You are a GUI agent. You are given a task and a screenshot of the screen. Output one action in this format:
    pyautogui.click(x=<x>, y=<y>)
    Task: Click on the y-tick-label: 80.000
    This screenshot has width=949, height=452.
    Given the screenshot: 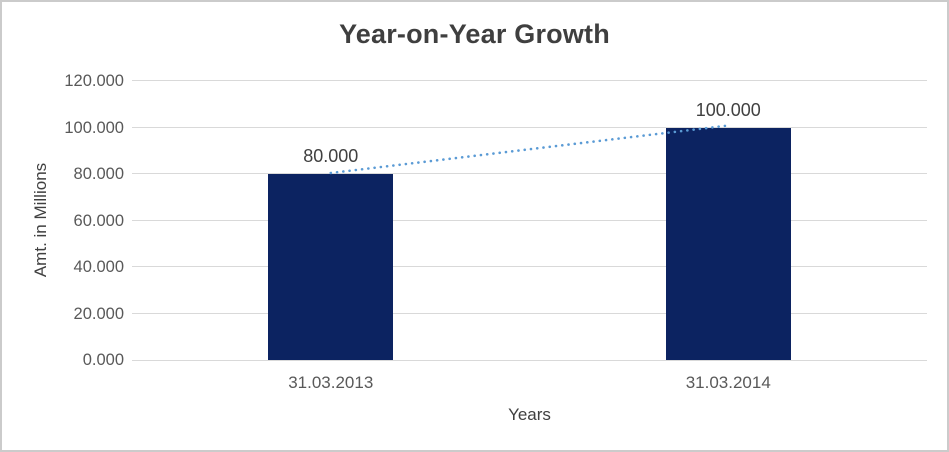 What is the action you would take?
    pyautogui.click(x=98, y=174)
    